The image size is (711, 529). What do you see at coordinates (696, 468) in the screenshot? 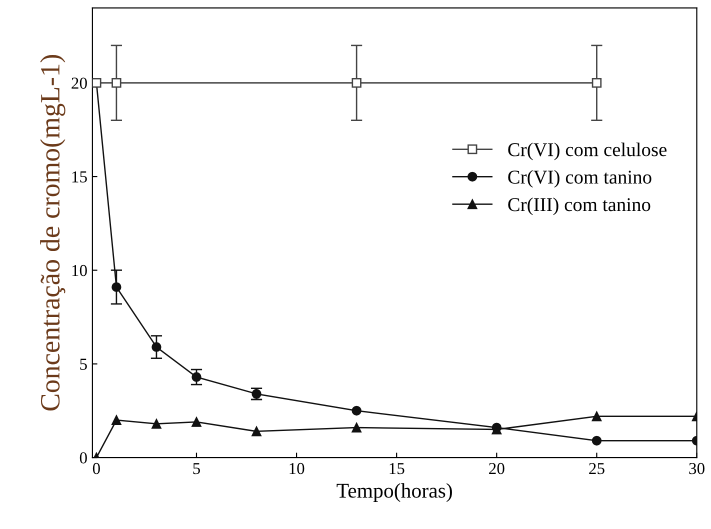
I see `x-tick-label: 30` at bounding box center [696, 468].